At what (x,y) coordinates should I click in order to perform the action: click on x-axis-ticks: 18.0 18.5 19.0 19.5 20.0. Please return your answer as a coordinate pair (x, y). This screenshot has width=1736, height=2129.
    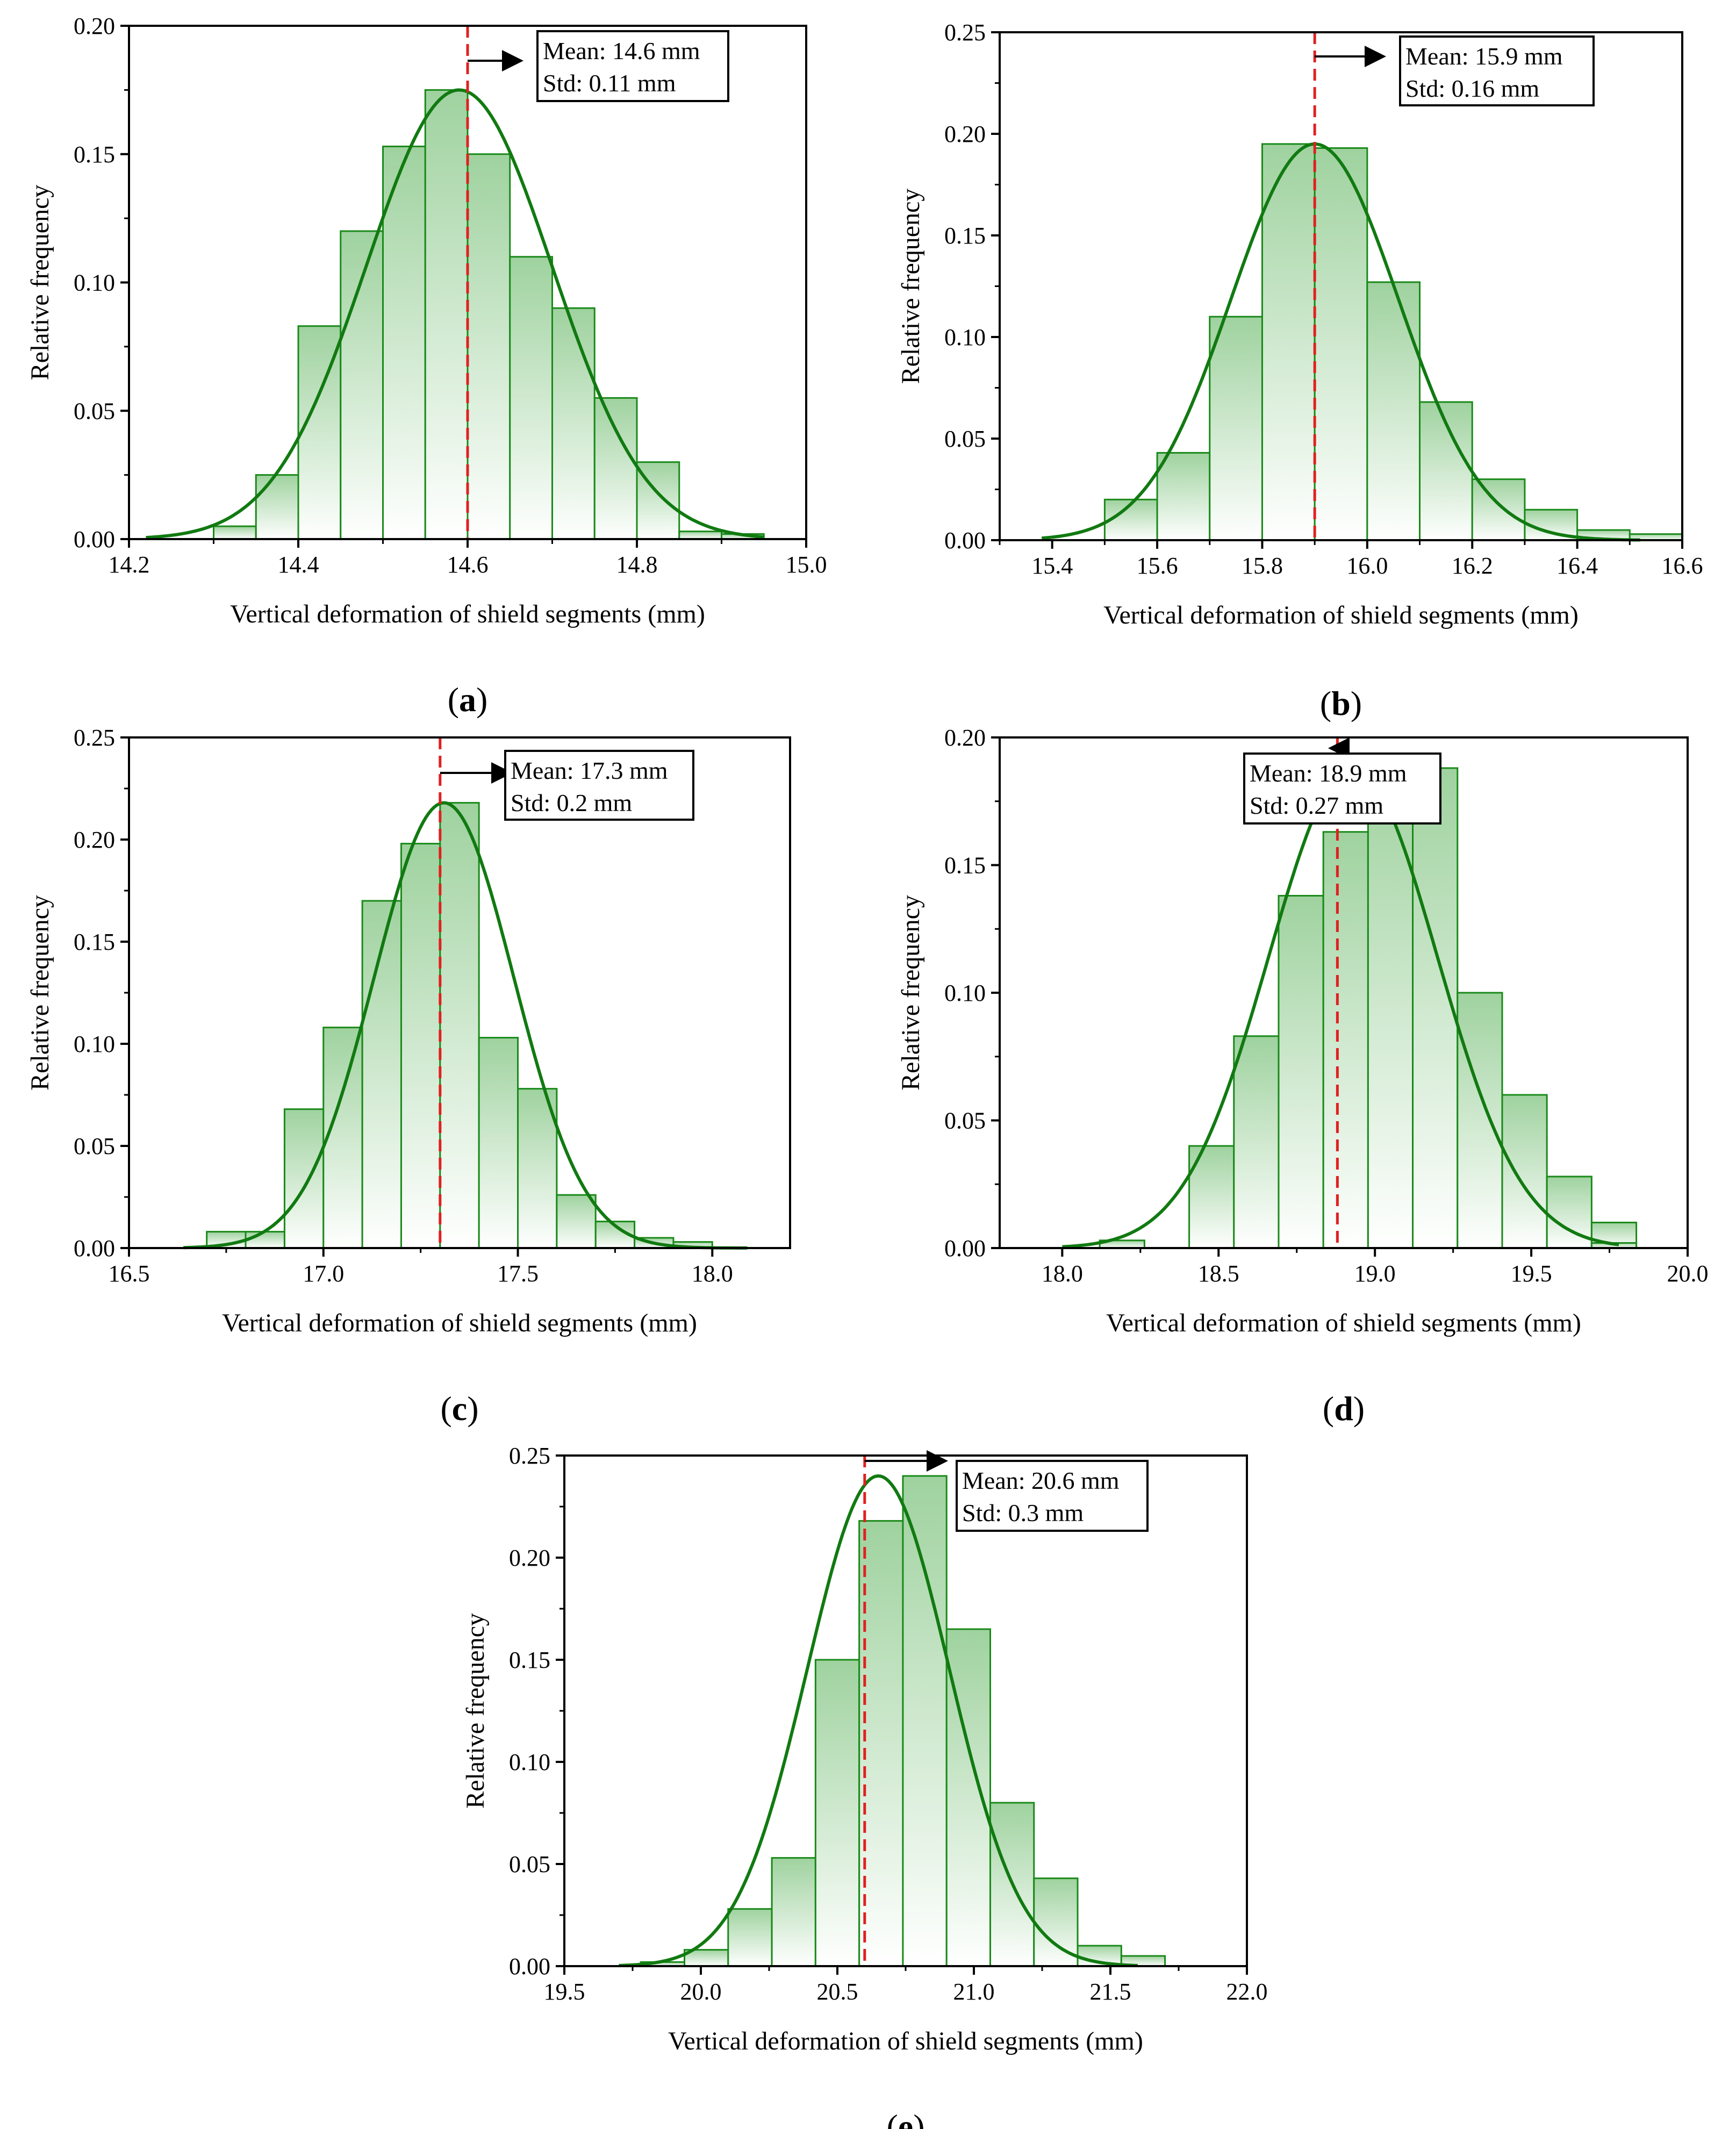
    Looking at the image, I should click on (1375, 1267).